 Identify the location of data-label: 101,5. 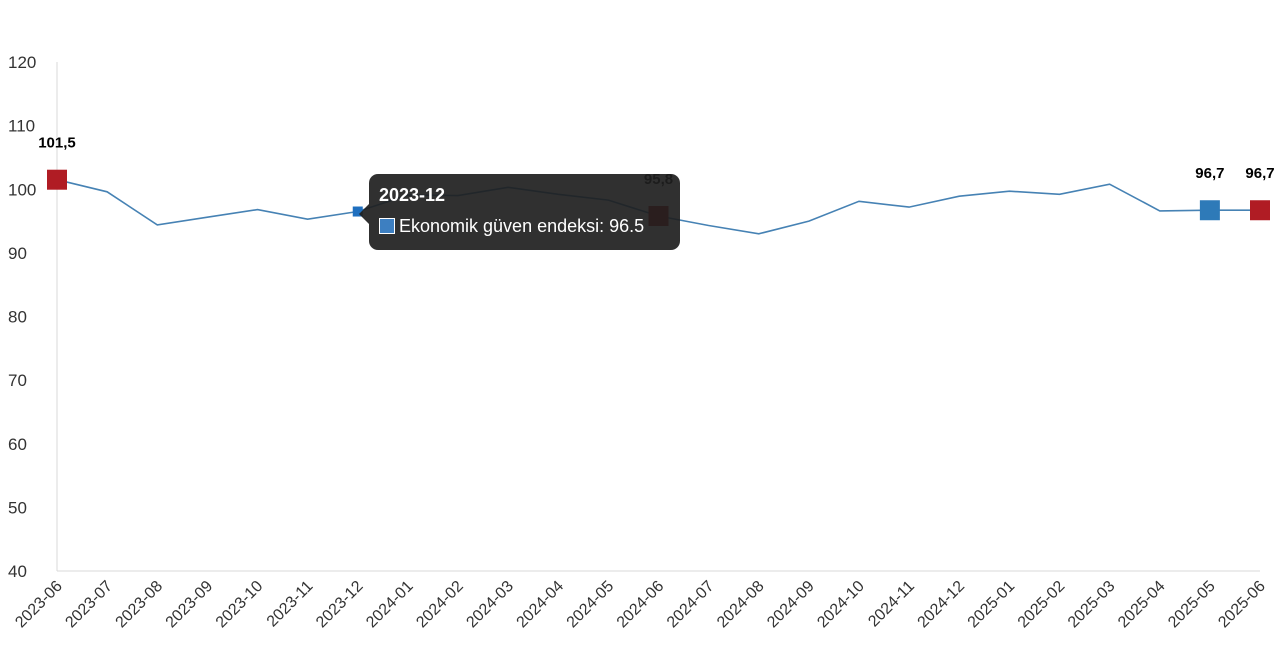
(57, 143).